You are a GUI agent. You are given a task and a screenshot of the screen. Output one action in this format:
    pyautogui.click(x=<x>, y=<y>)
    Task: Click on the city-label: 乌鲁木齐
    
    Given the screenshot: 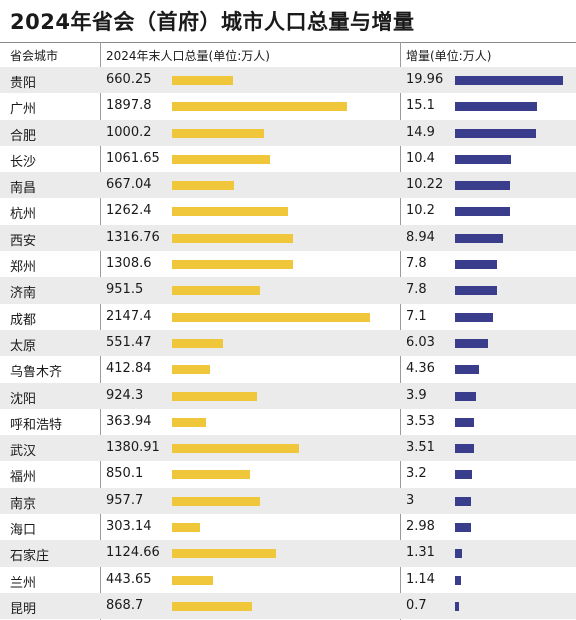 What is the action you would take?
    pyautogui.click(x=36, y=373)
    